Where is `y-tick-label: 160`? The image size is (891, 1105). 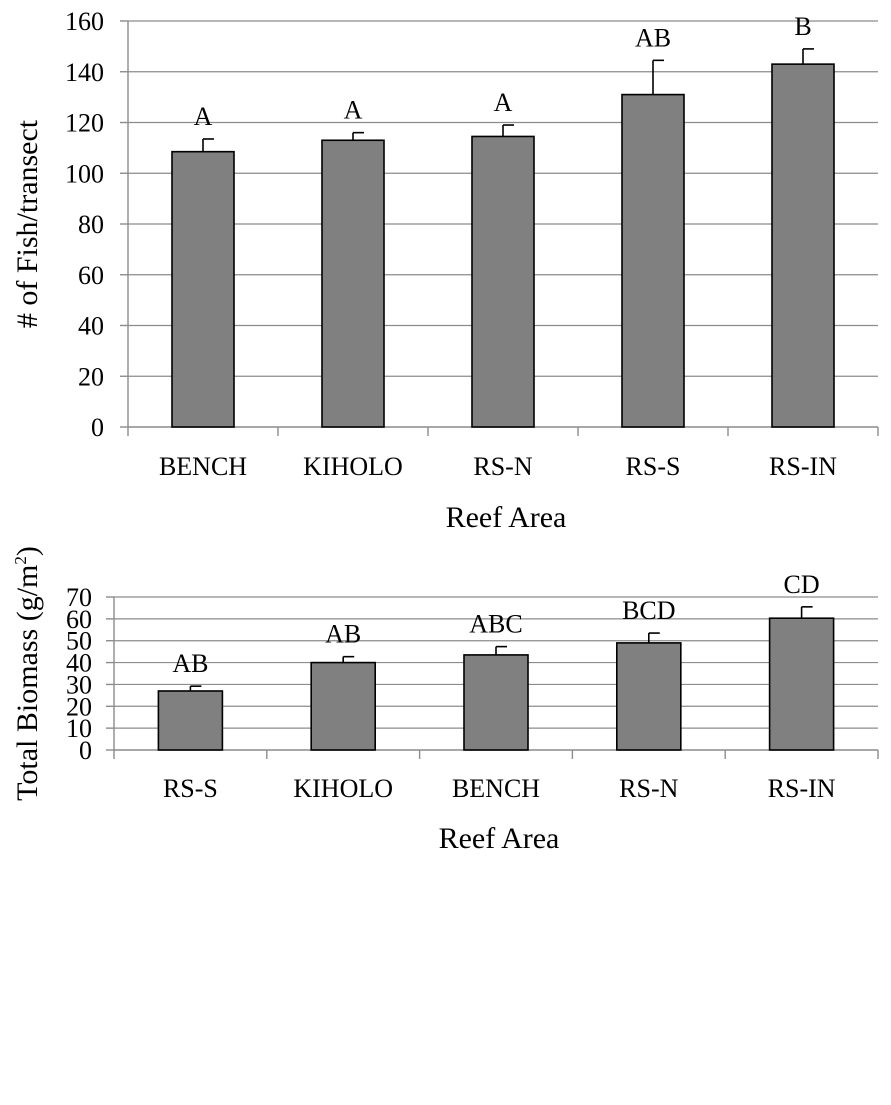 y-tick-label: 160 is located at coordinates (84, 21).